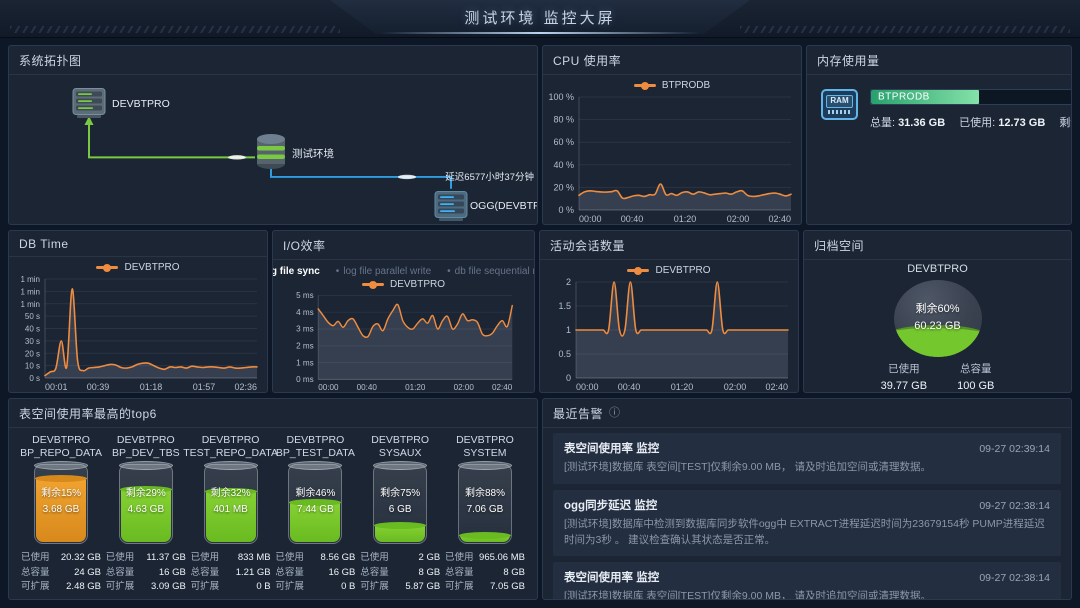 The width and height of the screenshot is (1080, 608). I want to click on tablespace-remaining-text: 剩余75% 6 GB, so click(400, 501).